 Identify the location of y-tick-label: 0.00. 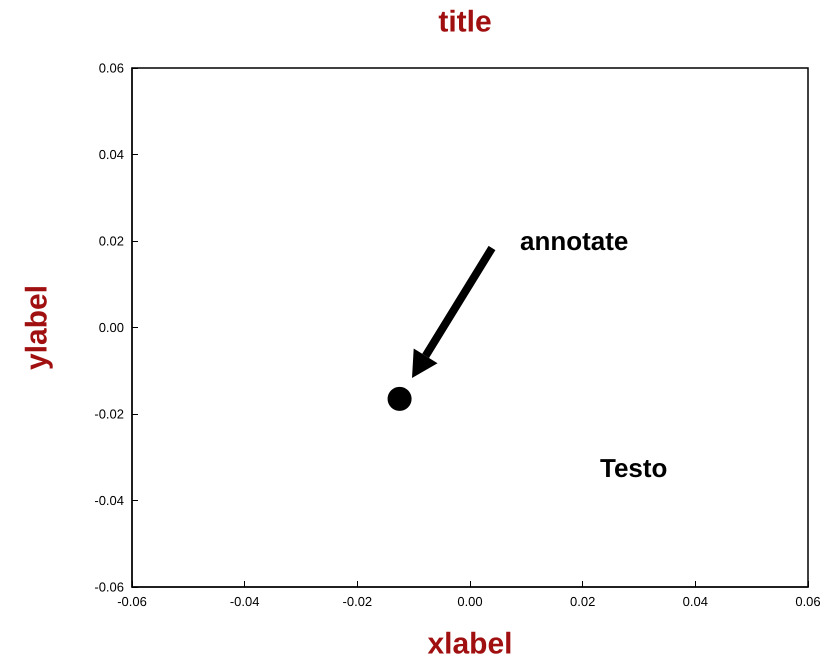
(111, 327).